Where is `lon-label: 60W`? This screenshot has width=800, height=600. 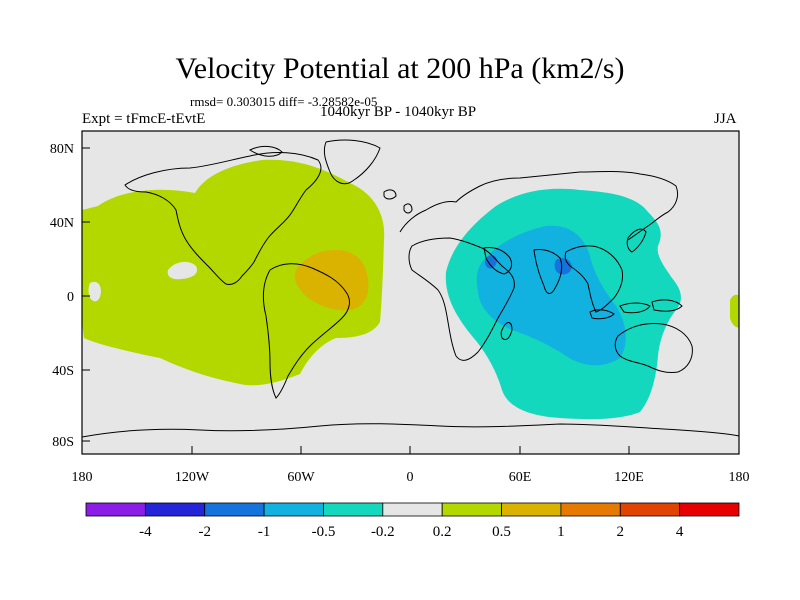 lon-label: 60W is located at coordinates (301, 477).